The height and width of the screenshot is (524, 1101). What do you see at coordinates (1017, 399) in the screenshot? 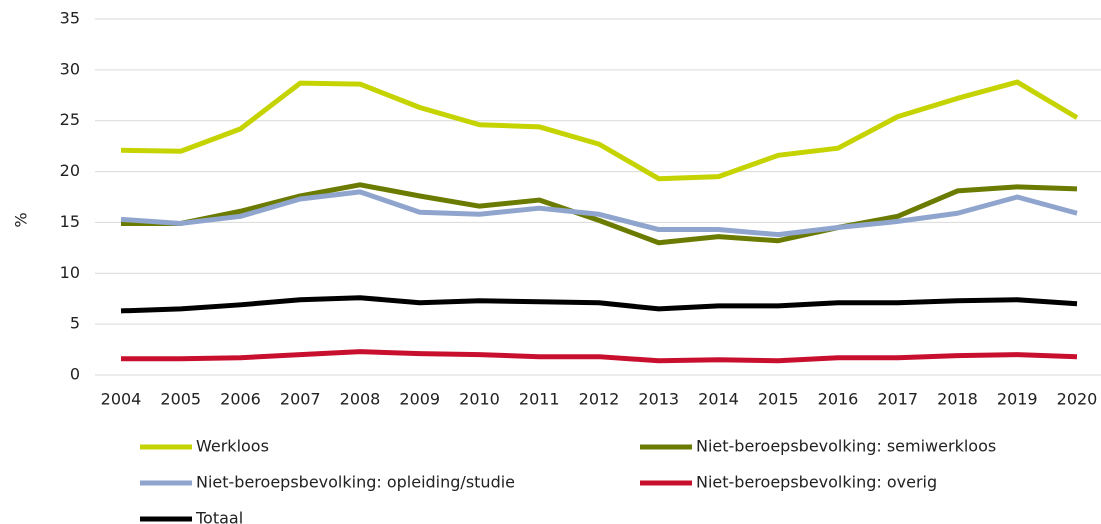
I see `x-tick-label: 2019` at bounding box center [1017, 399].